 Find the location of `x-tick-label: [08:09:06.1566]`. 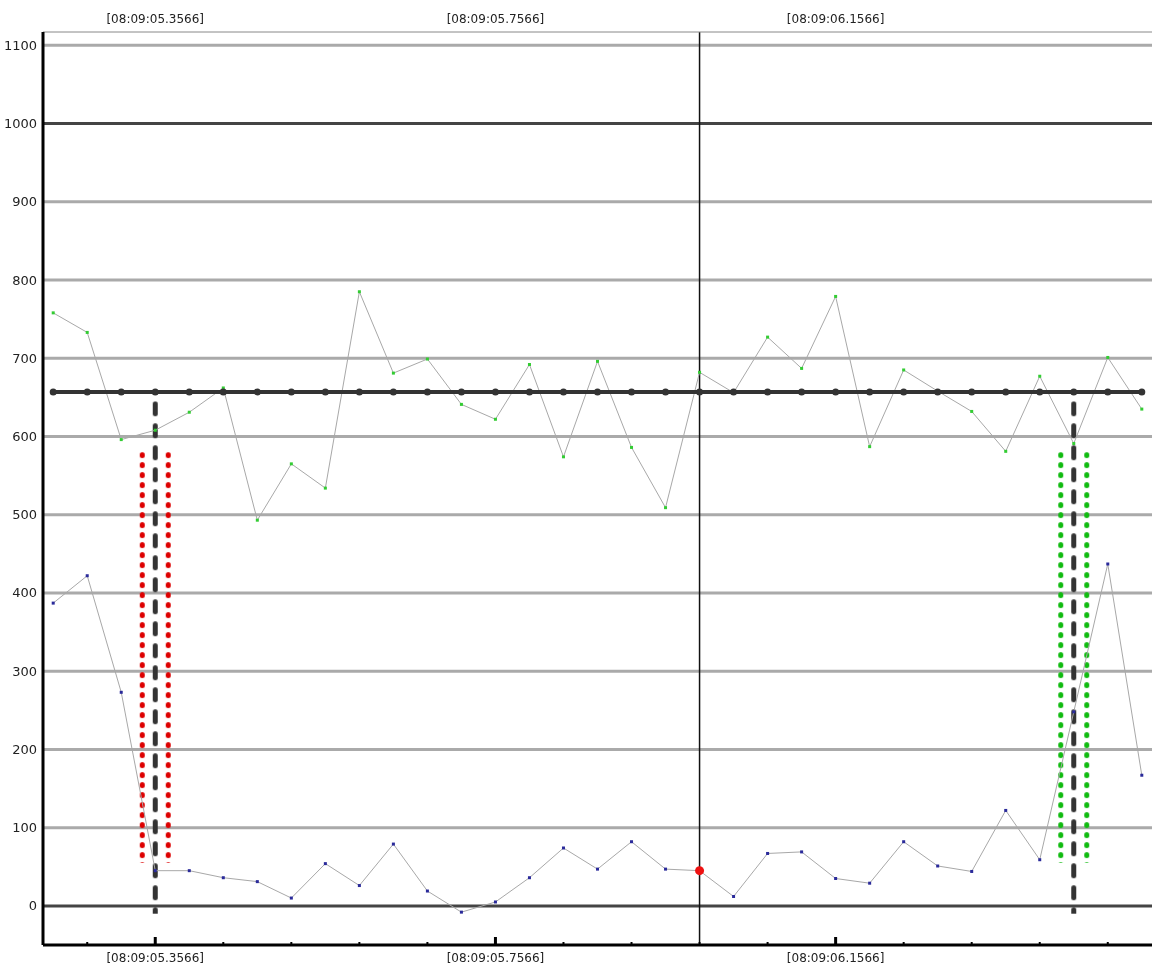

x-tick-label: [08:09:06.1566] is located at coordinates (835, 958).